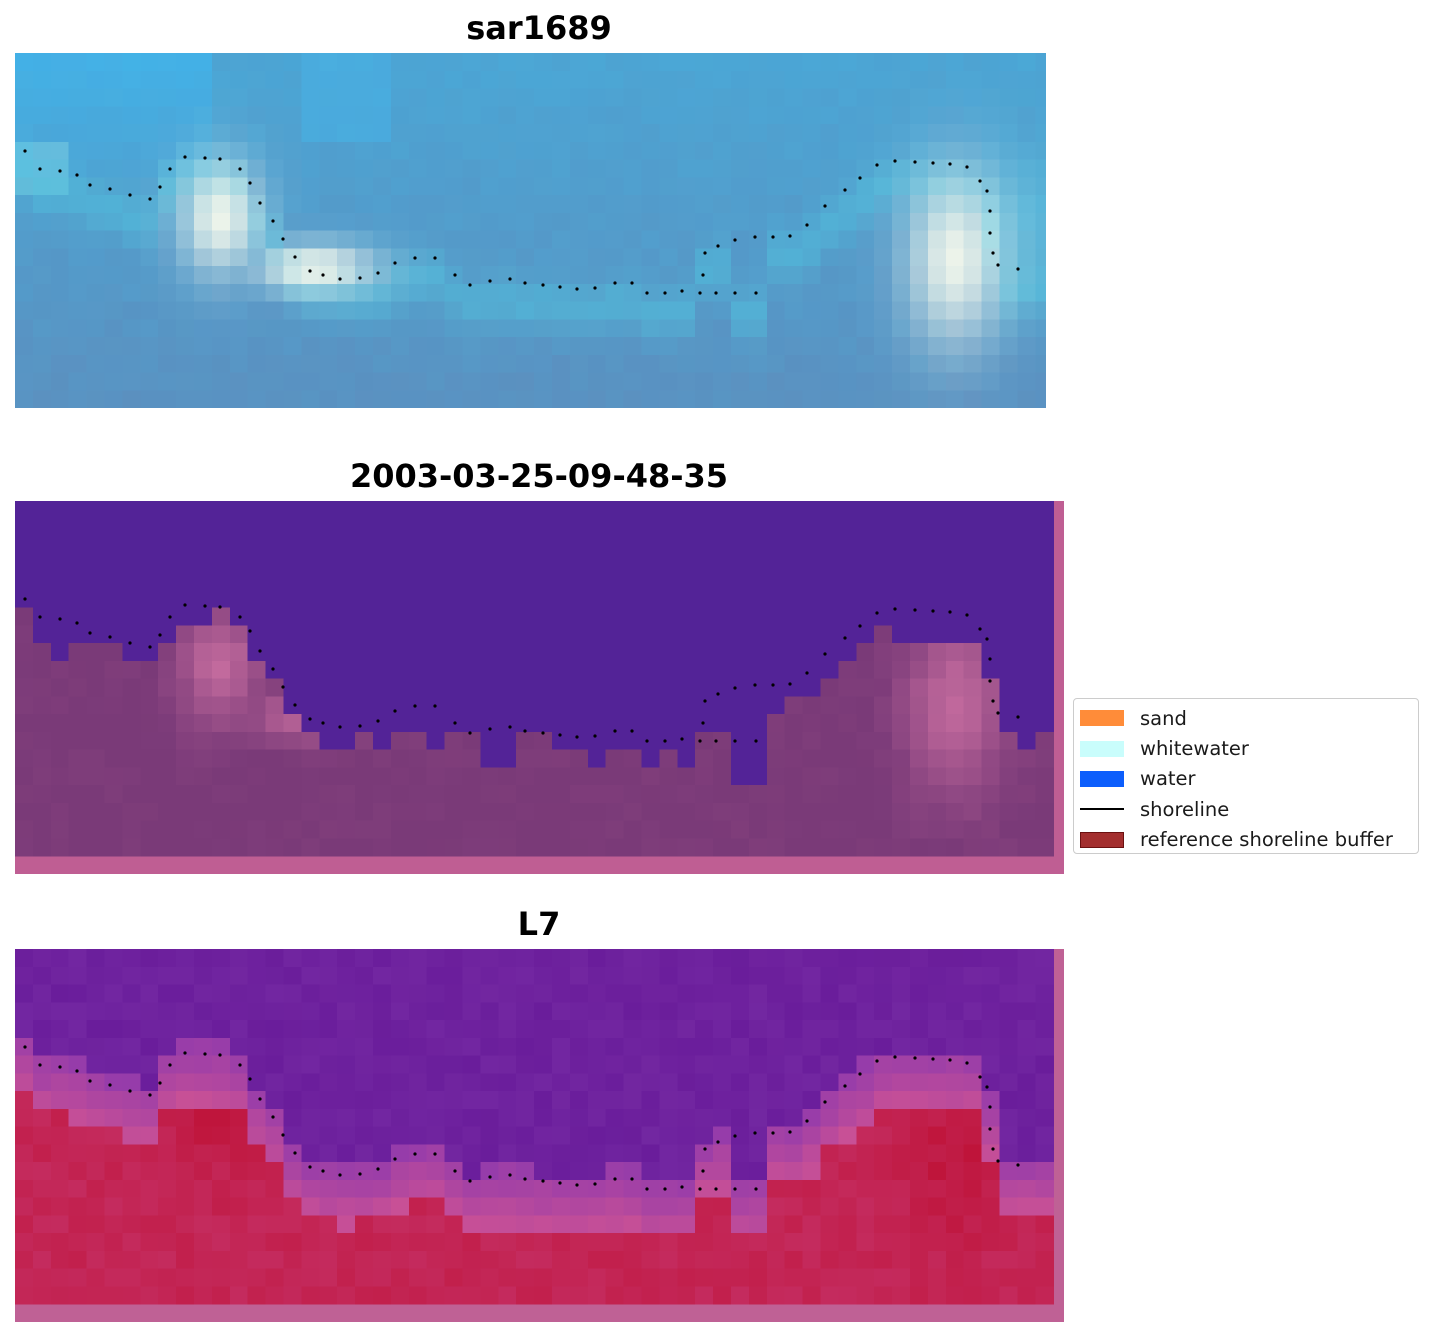 The image size is (1435, 1337). Describe the element at coordinates (1102, 748) in the screenshot. I see `whitewater-swatch` at that location.